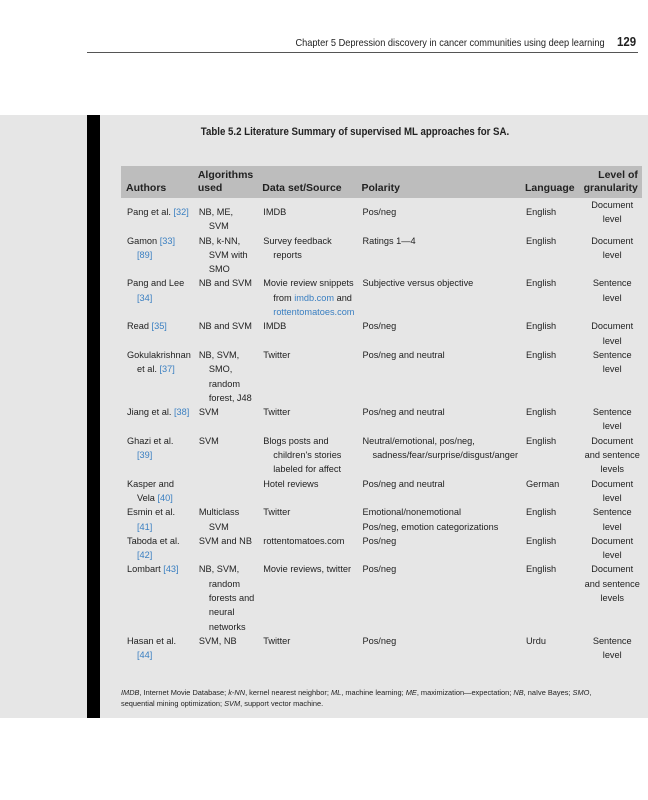  Describe the element at coordinates (165, 497) in the screenshot. I see `reference-link: [40]` at that location.